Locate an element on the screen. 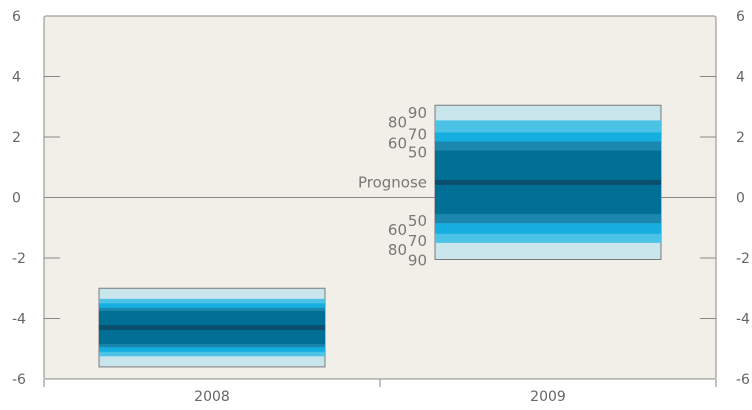 The width and height of the screenshot is (752, 410). band-label-lower-70: 70 is located at coordinates (417, 241).